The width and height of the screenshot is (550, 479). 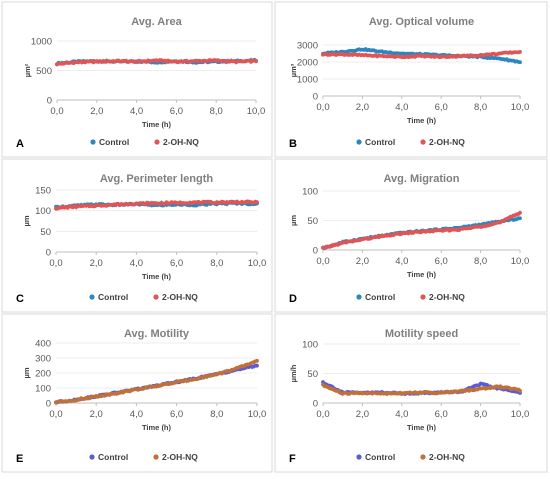 I want to click on chart-title: Avg. Perimeter length, so click(x=157, y=179).